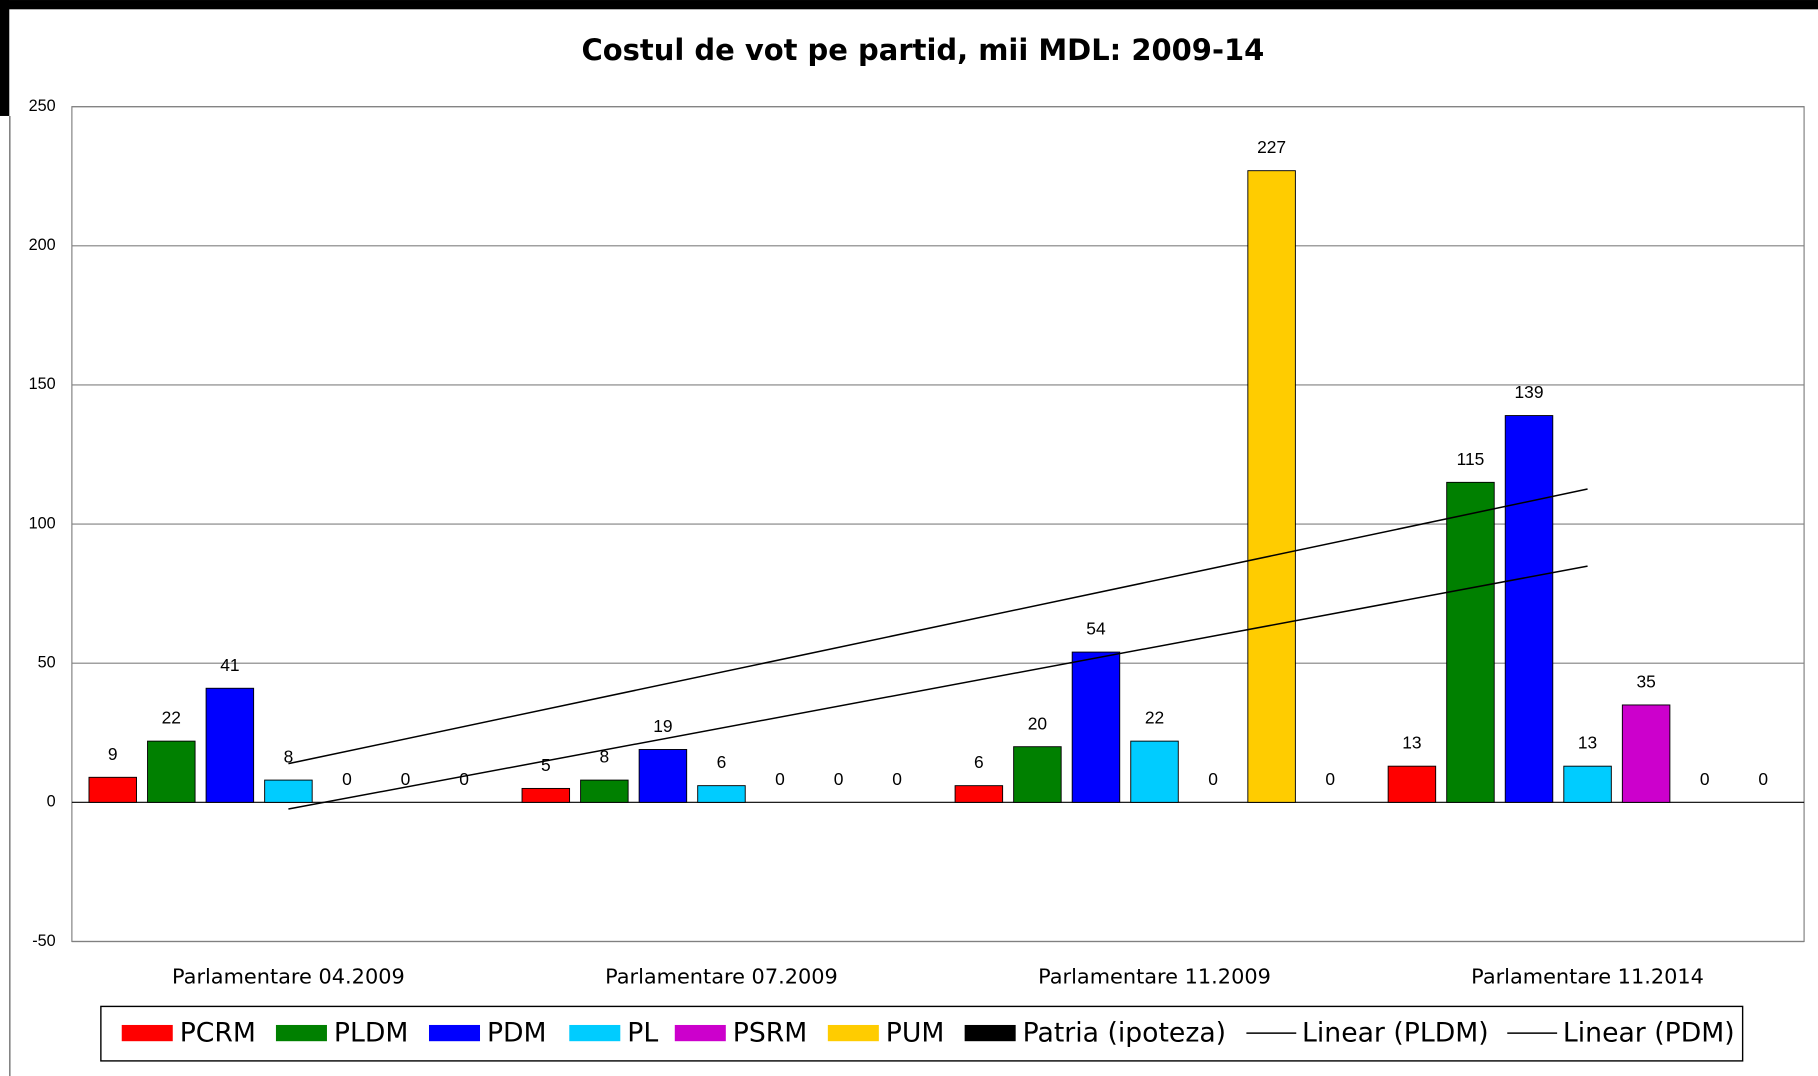 This screenshot has height=1076, width=1818. What do you see at coordinates (915, 1033) in the screenshot?
I see `legend-label: PUM` at bounding box center [915, 1033].